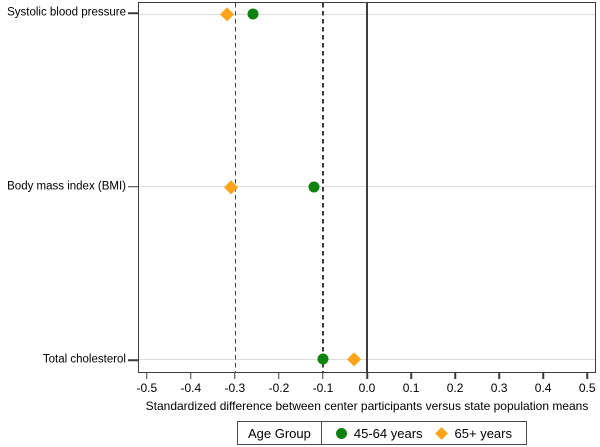 This screenshot has width=600, height=447. I want to click on legend-entry-label: 45-64 years, so click(388, 433).